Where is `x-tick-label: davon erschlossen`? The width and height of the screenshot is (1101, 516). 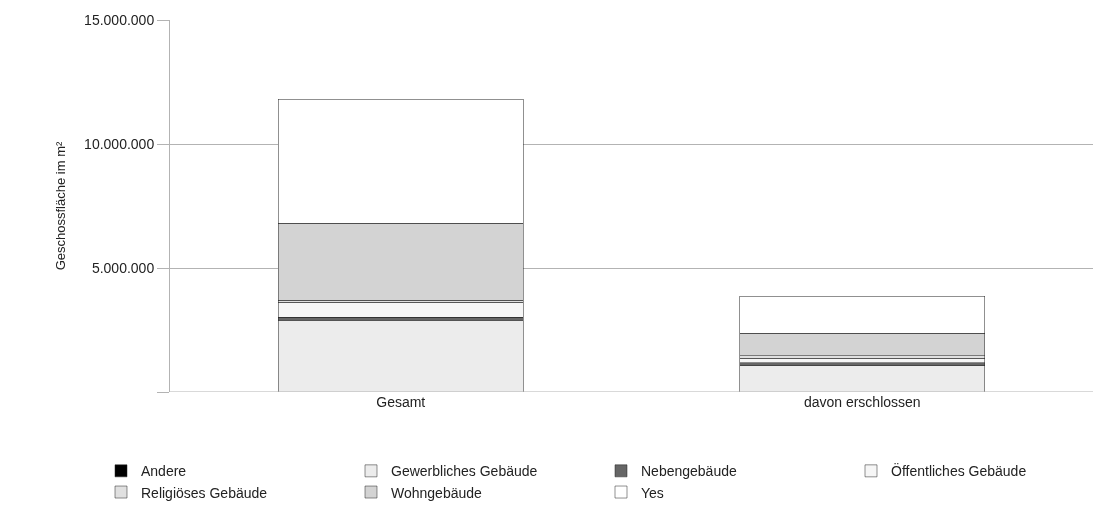
x-tick-label: davon erschlossen is located at coordinates (862, 402).